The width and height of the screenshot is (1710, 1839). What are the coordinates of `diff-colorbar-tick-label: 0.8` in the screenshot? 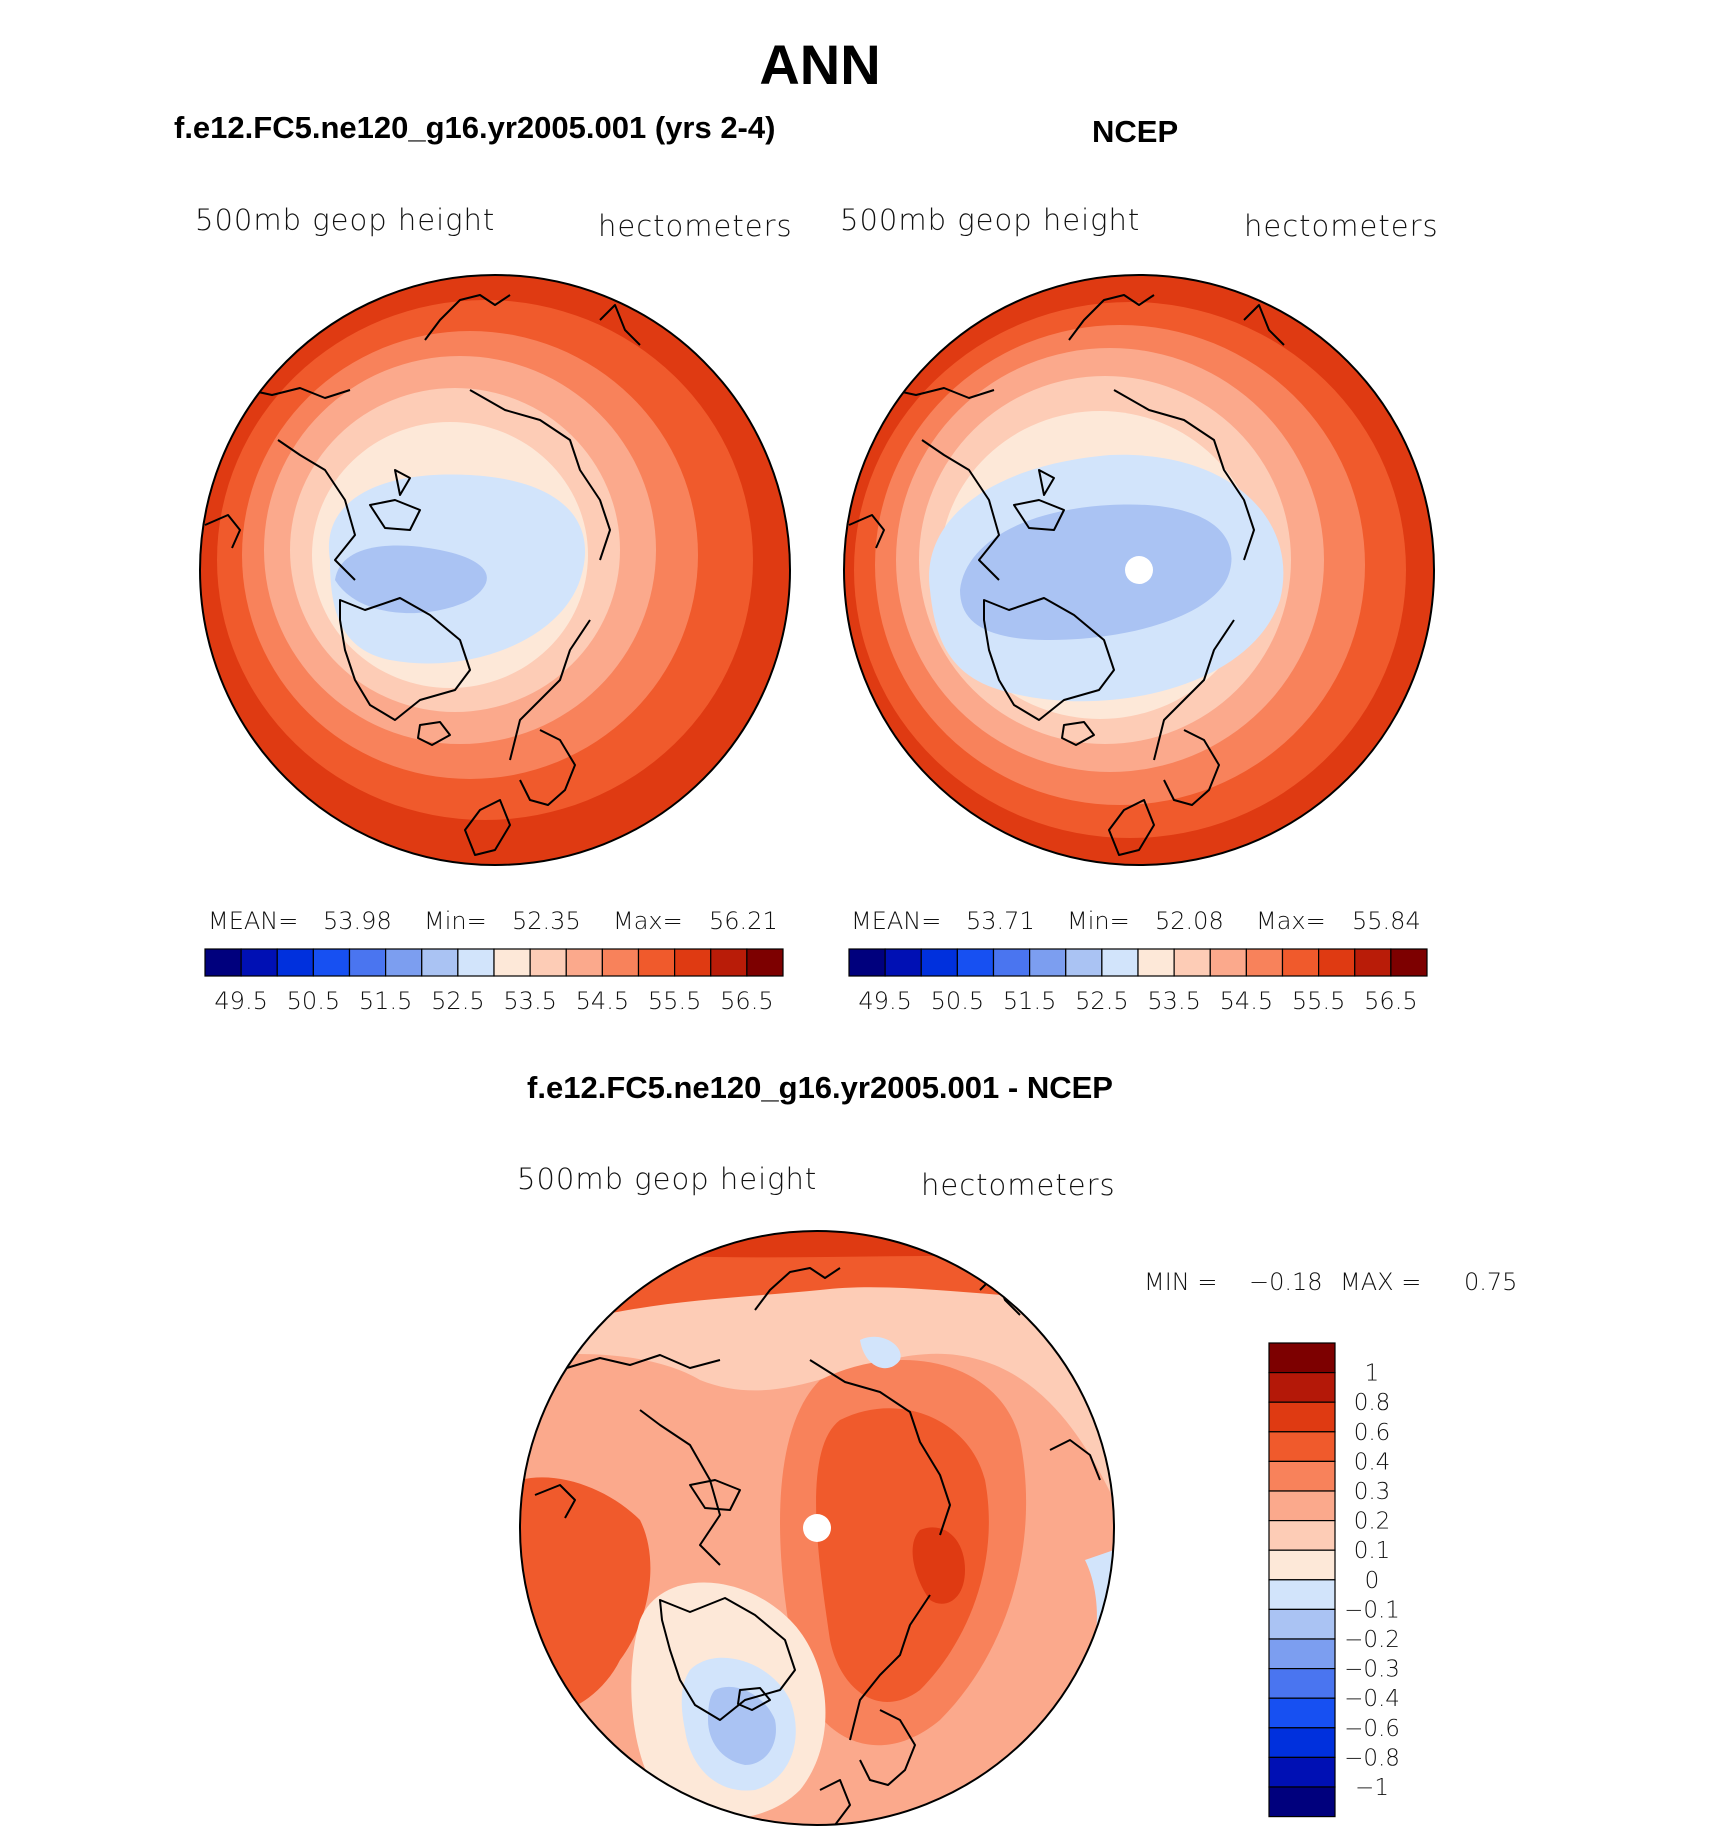 It's located at (1372, 1403).